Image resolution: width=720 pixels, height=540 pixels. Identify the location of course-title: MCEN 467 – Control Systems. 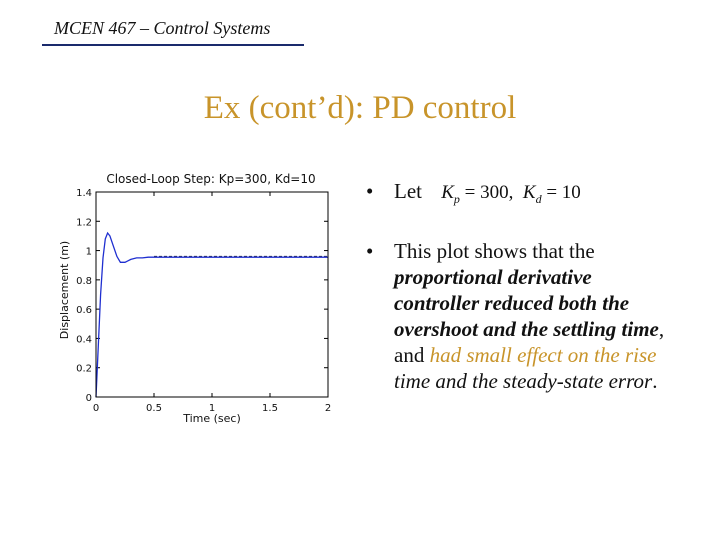
(162, 28).